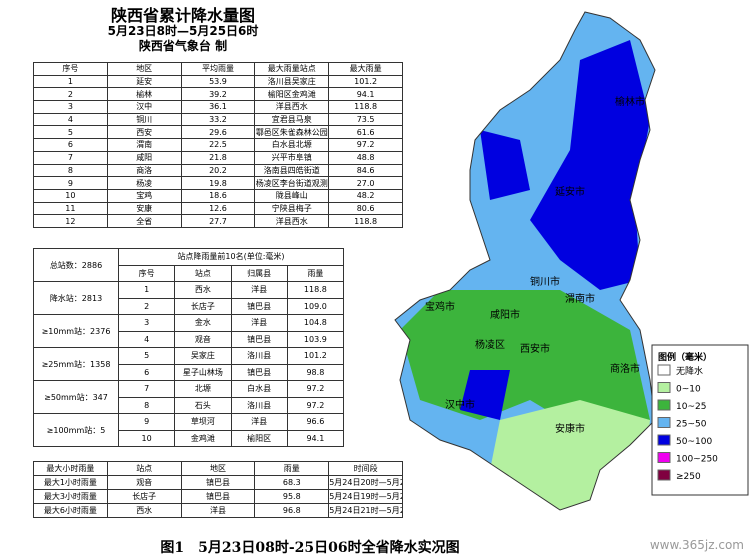 Image resolution: width=750 pixels, height=559 pixels. What do you see at coordinates (292, 107) in the screenshot?
I see `cell: 洋县西水` at bounding box center [292, 107].